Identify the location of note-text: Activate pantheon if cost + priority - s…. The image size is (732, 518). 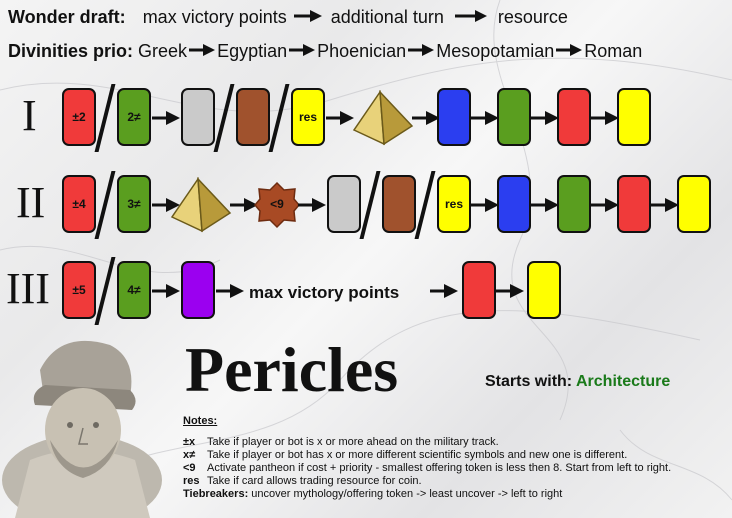
(439, 468).